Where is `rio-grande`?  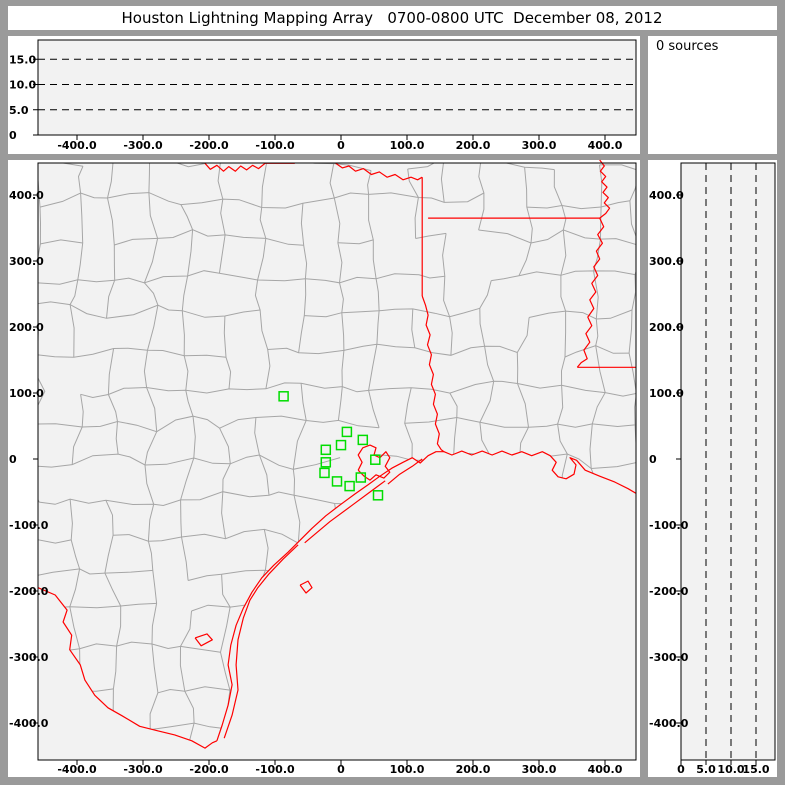
rio-grande is located at coordinates (127, 668).